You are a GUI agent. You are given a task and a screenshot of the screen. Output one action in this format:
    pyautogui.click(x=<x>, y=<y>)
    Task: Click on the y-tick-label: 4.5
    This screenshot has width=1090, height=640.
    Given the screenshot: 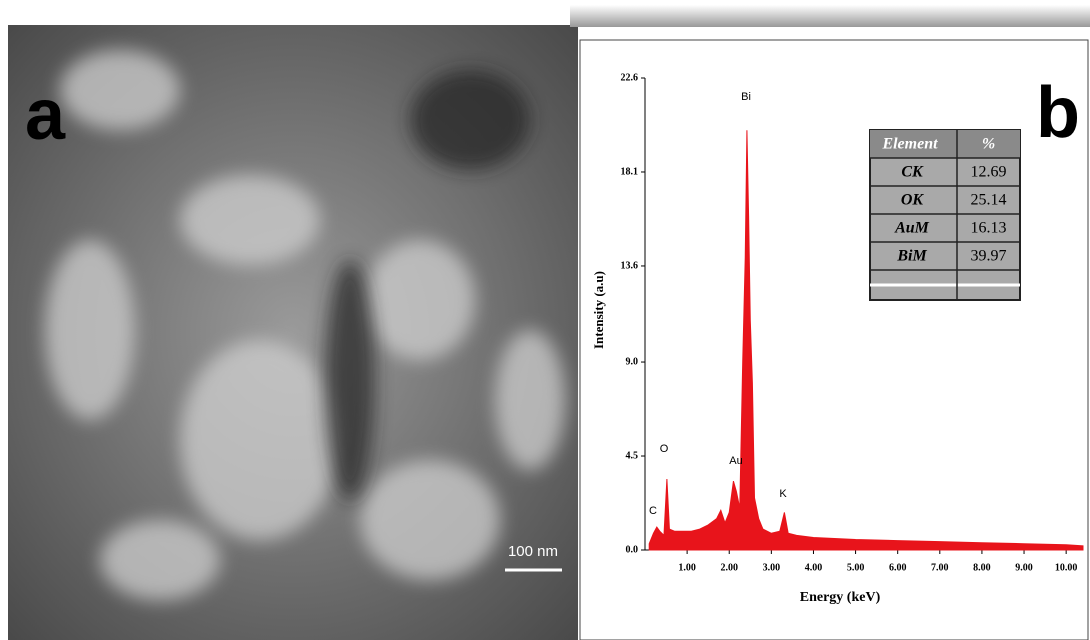 What is the action you would take?
    pyautogui.click(x=632, y=455)
    